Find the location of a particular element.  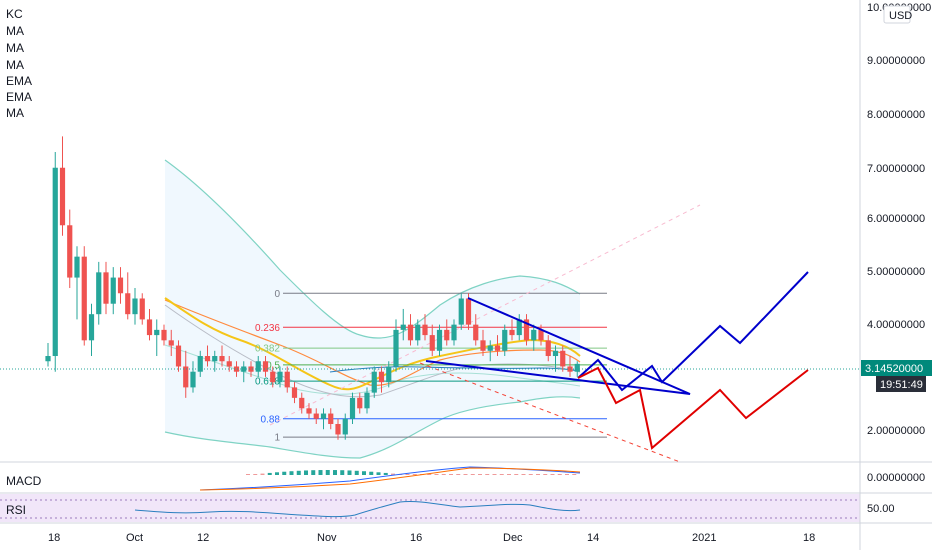

triangle-pattern is located at coordinates (558, 346).